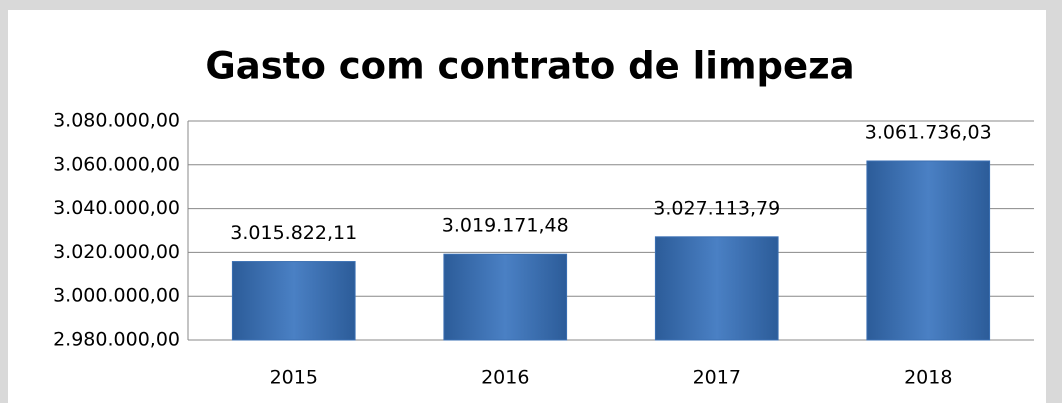 This screenshot has height=403, width=1062. I want to click on y-tick-label: 3.020.000,00, so click(116, 252).